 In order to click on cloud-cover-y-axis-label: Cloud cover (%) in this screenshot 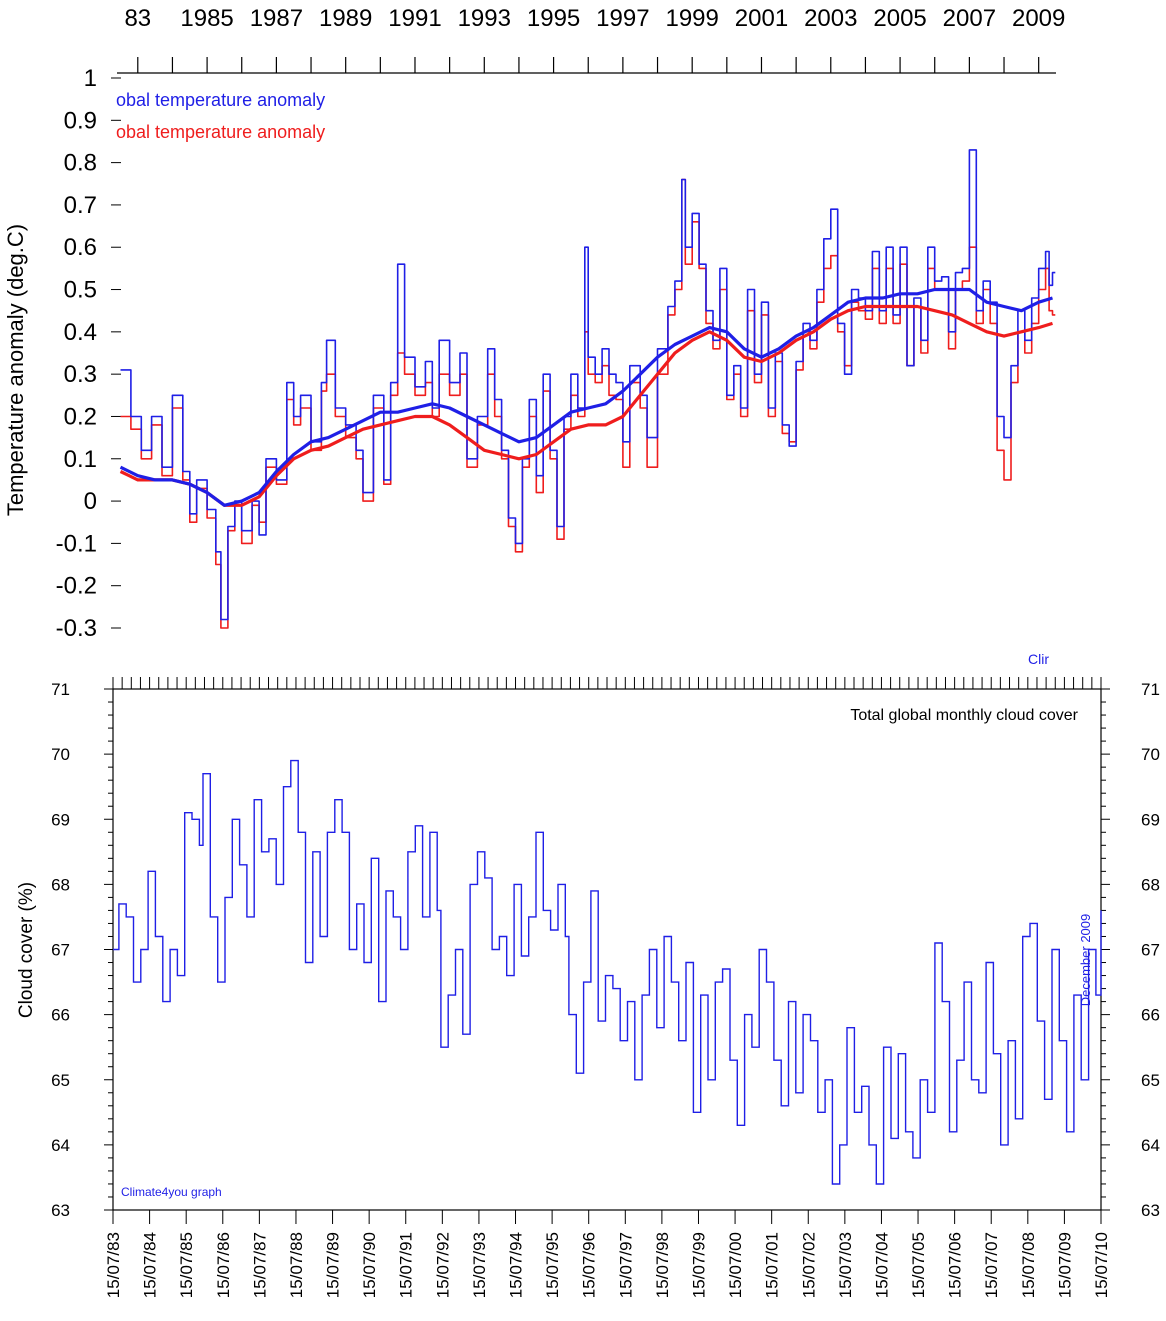, I will do `click(26, 950)`.